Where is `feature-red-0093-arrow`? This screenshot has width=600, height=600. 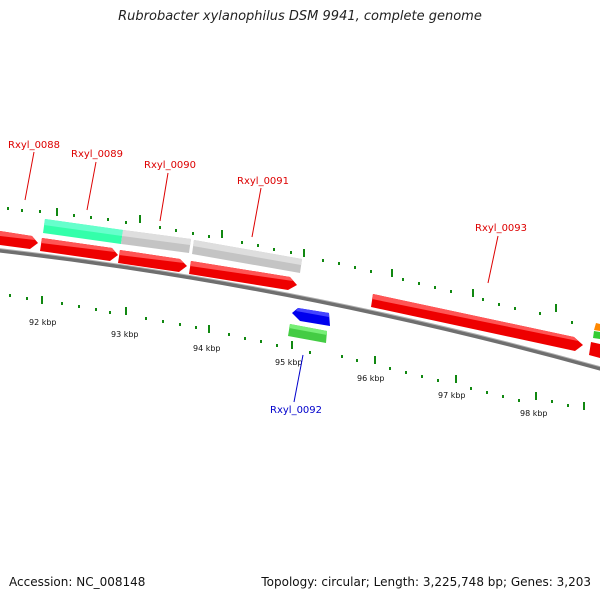 feature-red-0093-arrow is located at coordinates (477, 322).